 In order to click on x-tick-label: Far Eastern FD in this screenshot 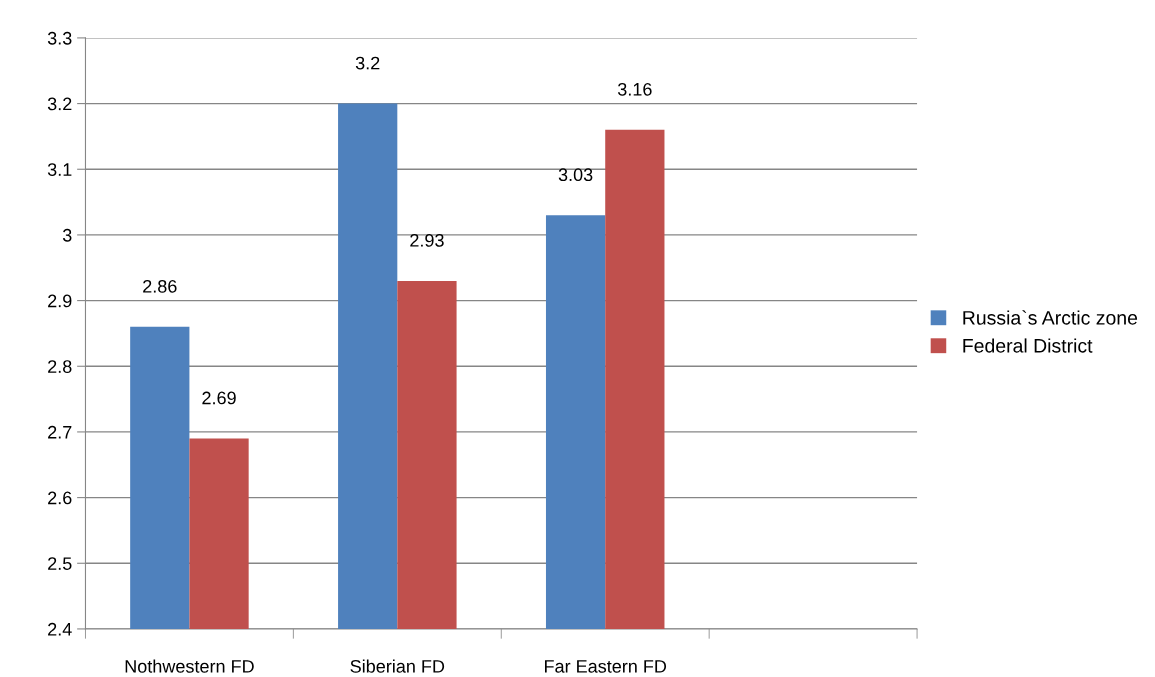, I will do `click(606, 666)`.